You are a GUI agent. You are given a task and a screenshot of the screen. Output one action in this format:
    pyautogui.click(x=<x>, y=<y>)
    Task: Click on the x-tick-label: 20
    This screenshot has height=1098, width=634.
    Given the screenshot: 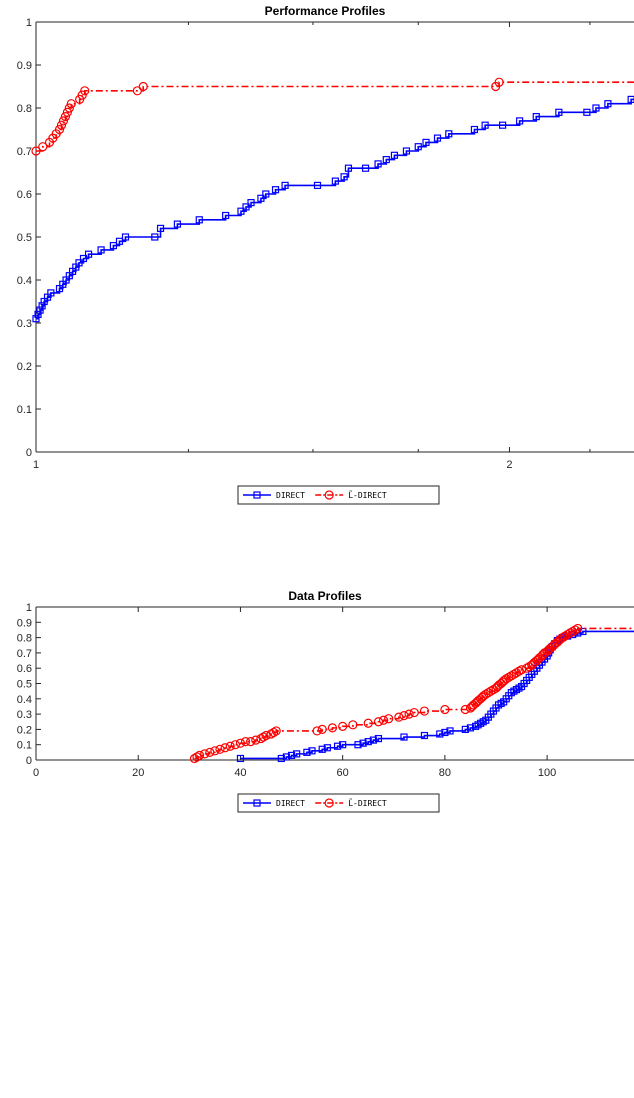 What is the action you would take?
    pyautogui.click(x=138, y=773)
    